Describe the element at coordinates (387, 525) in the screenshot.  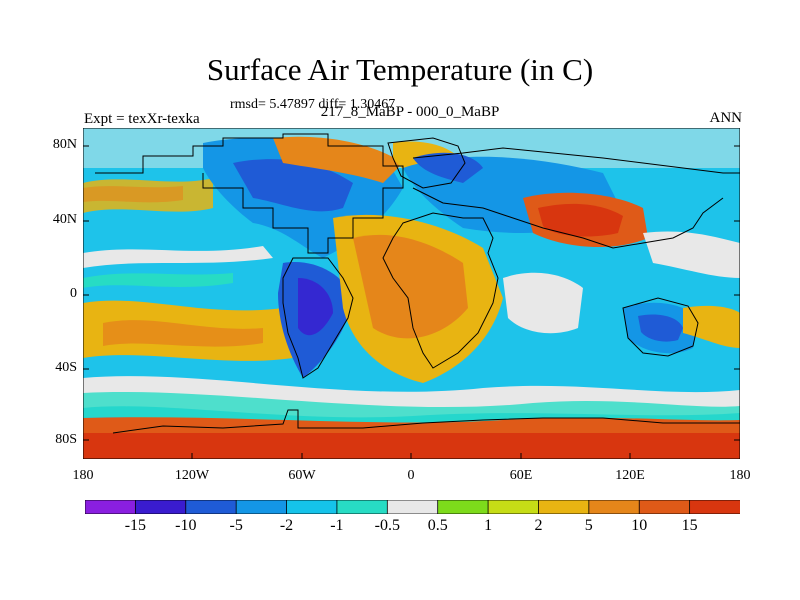
I see `colorbar-label: -0.5` at that location.